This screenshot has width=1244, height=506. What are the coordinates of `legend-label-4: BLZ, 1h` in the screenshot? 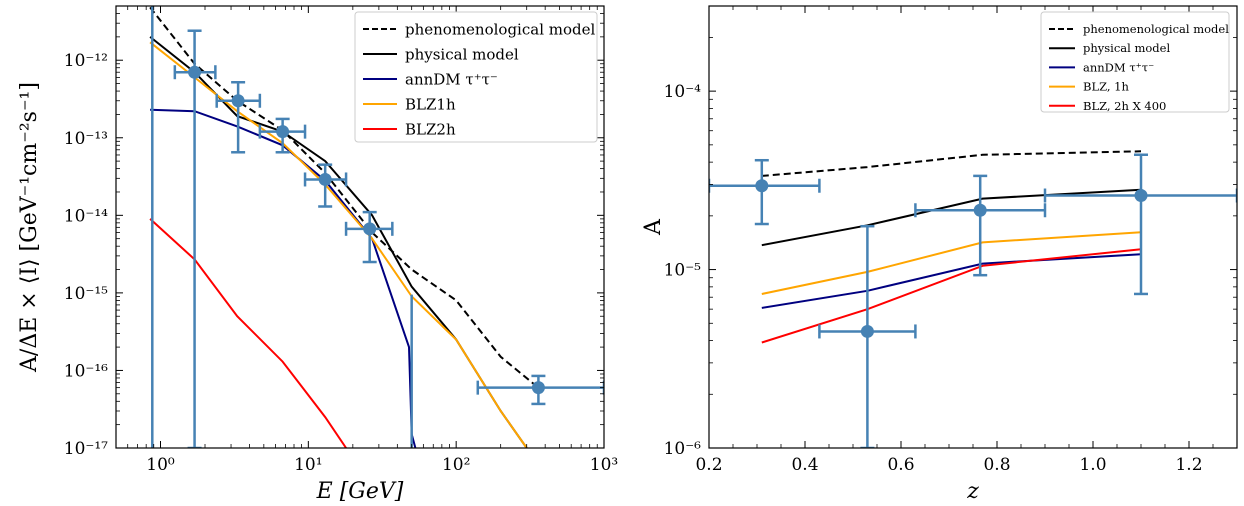 It's located at (1106, 87).